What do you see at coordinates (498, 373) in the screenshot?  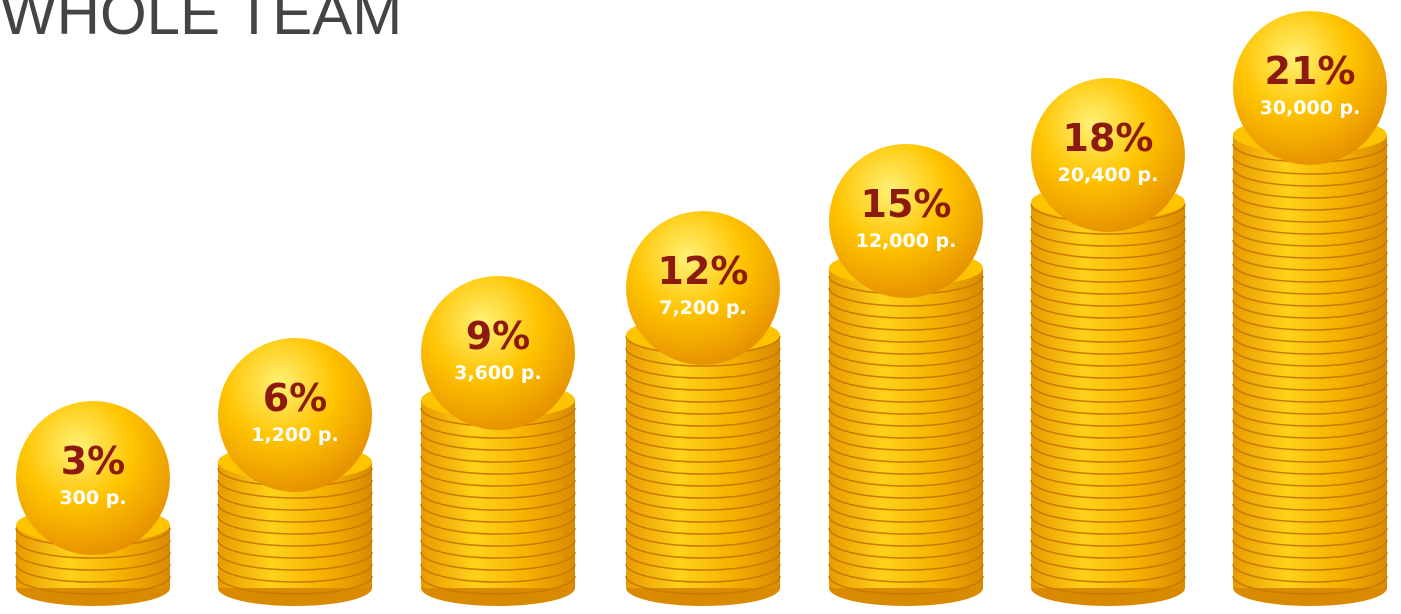 I see `amount: 3,600 р.` at bounding box center [498, 373].